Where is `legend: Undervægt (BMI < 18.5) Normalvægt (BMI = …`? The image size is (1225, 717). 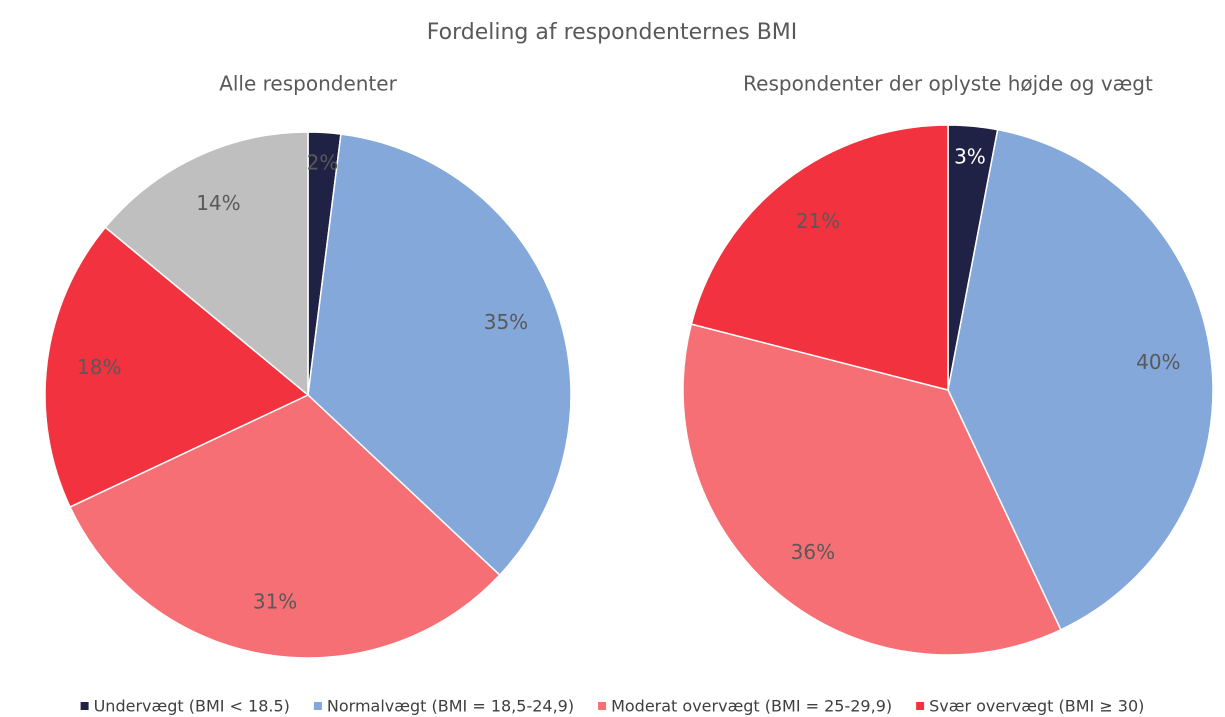 legend: Undervægt (BMI < 18.5) Normalvægt (BMI = … is located at coordinates (612, 706).